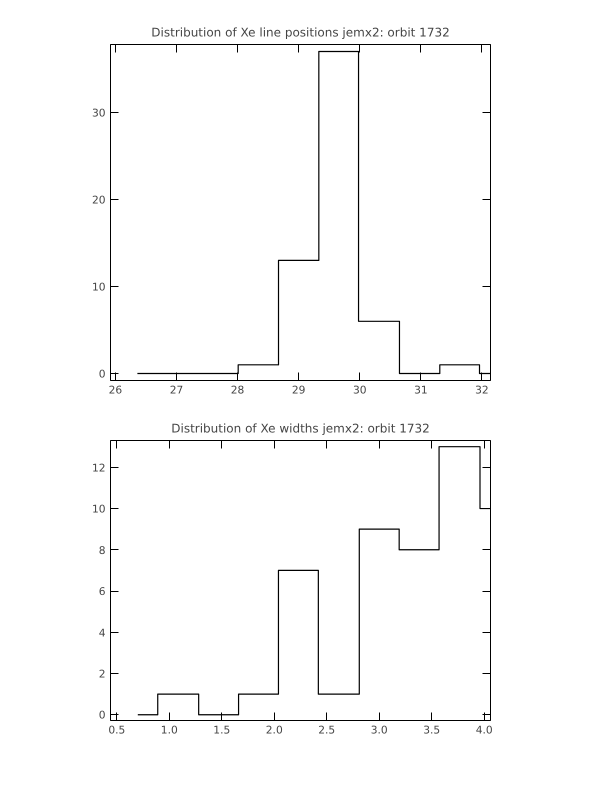 The height and width of the screenshot is (792, 612). I want to click on y-tick-label: 8, so click(102, 550).